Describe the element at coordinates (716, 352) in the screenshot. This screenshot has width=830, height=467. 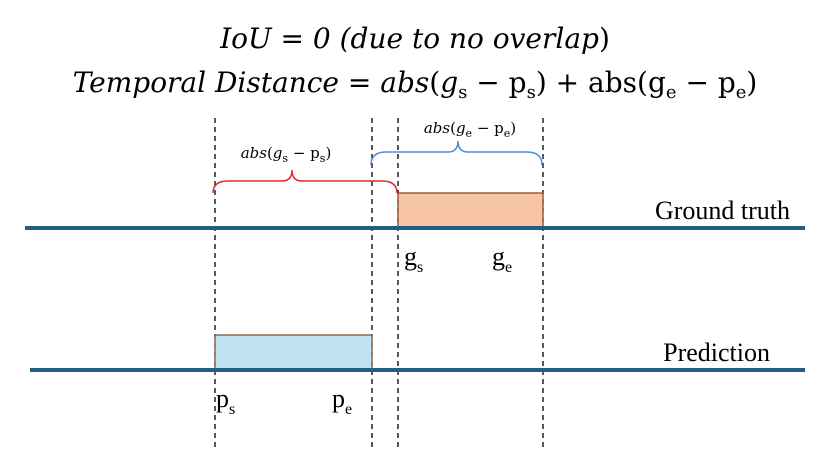
I see `prediction-label: Prediction` at that location.